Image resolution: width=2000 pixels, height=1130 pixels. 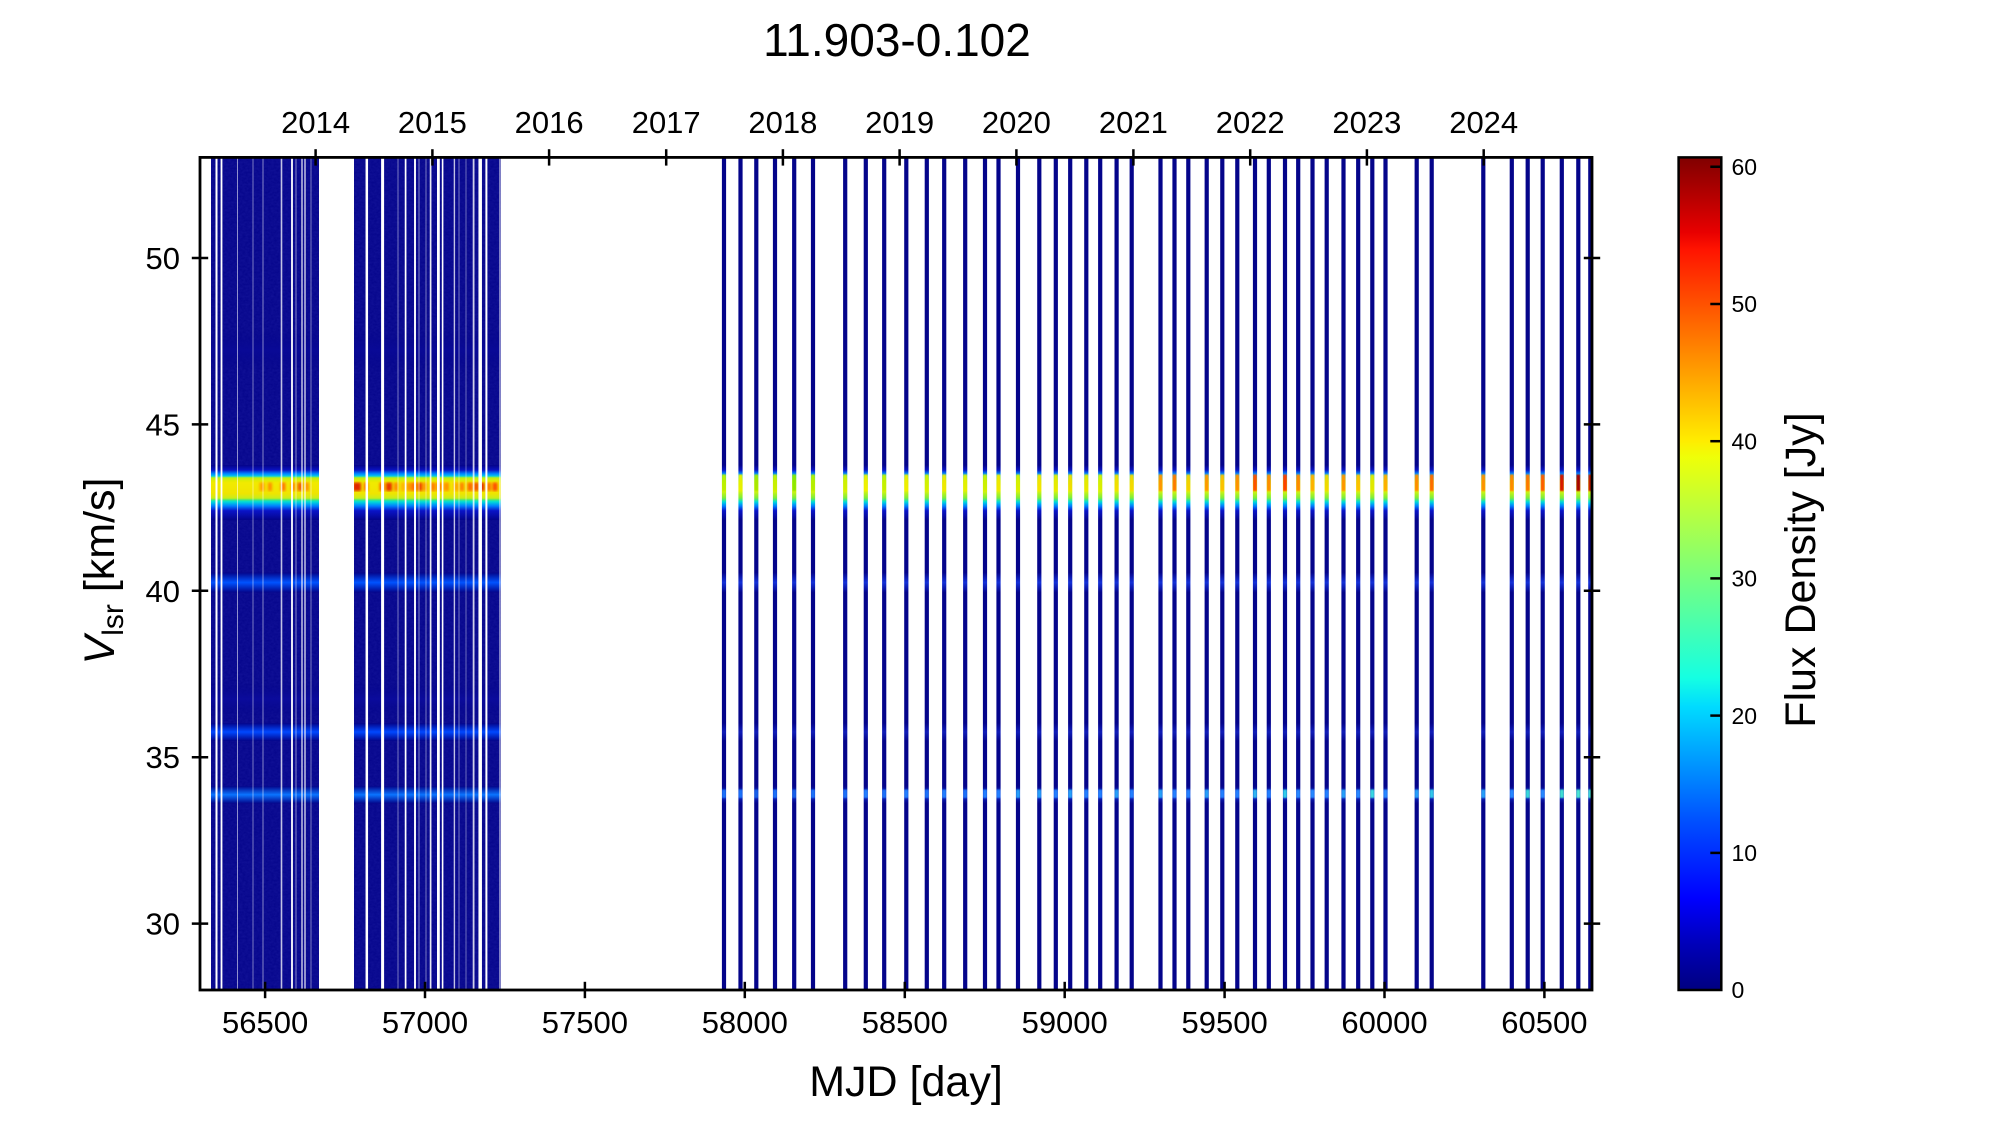 What do you see at coordinates (1016, 122) in the screenshot?
I see `svg-text: 2020` at bounding box center [1016, 122].